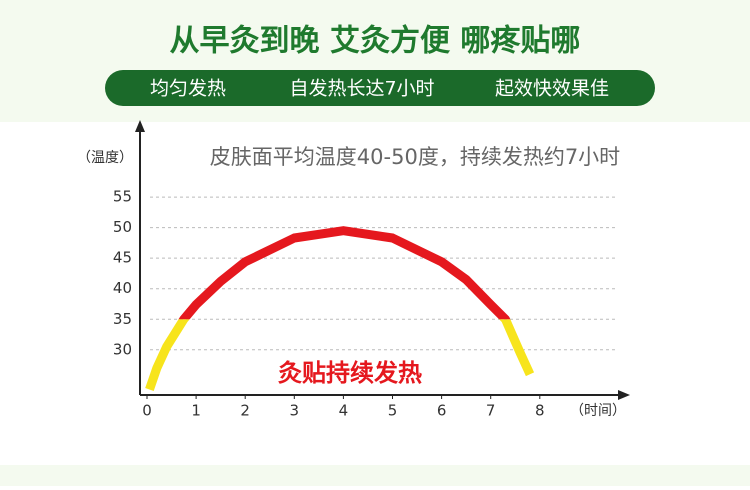 This screenshot has width=750, height=490. What do you see at coordinates (393, 411) in the screenshot?
I see `x-tick-label: 5` at bounding box center [393, 411].